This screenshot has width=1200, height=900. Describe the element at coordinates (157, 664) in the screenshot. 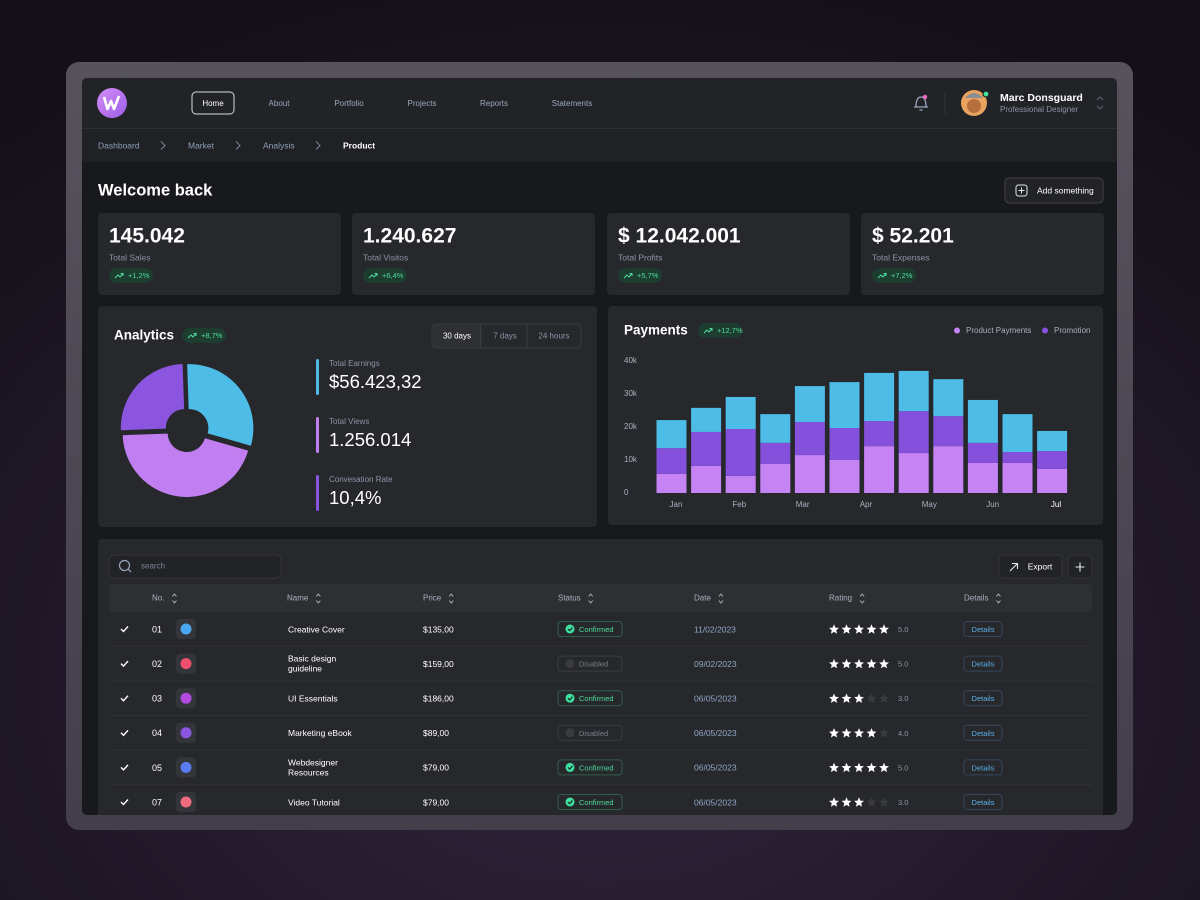

I see `row-number: 02` at that location.